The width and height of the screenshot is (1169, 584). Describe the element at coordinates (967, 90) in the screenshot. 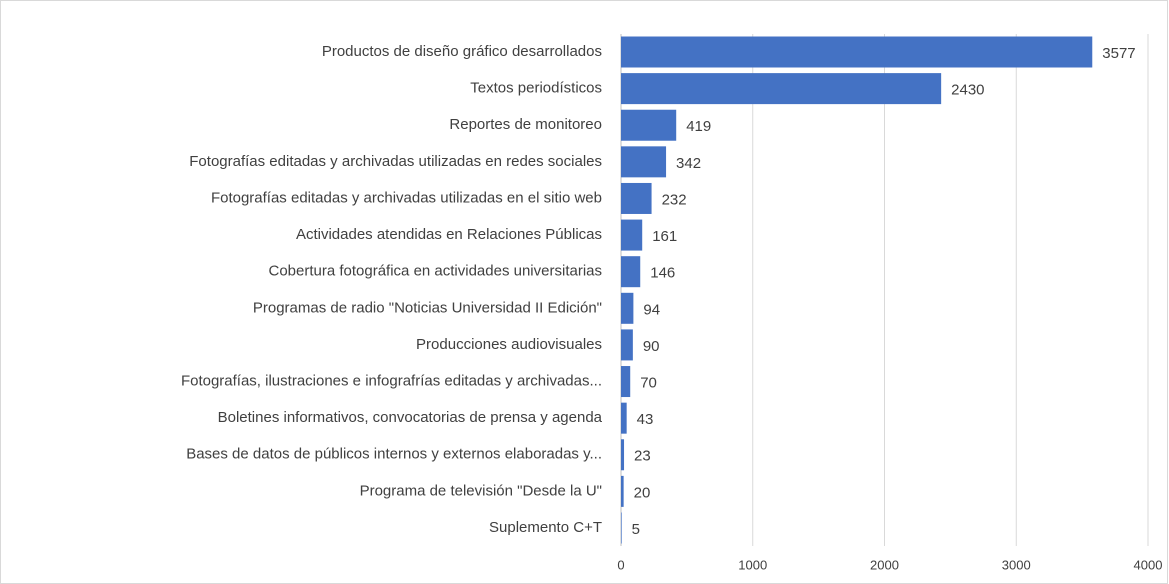

I see `value-label: 2430` at that location.